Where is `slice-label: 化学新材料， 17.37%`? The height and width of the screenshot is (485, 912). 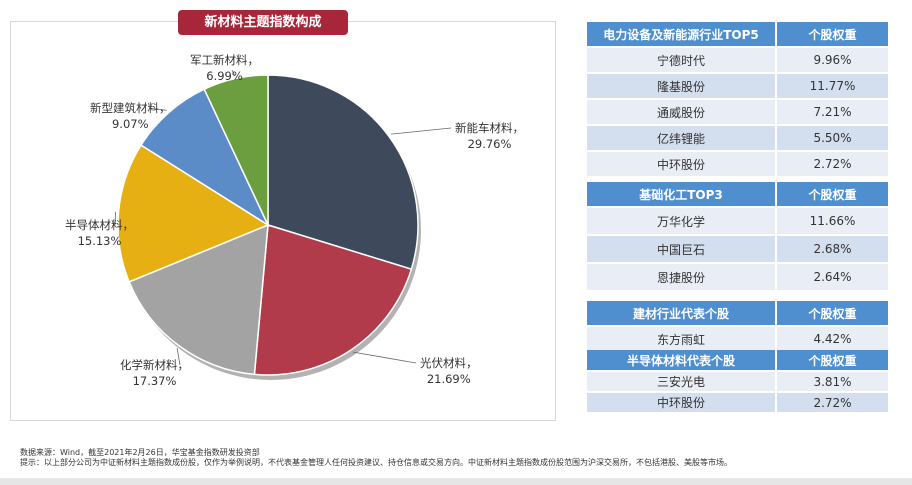
slice-label: 化学新材料， 17.37% is located at coordinates (154, 373).